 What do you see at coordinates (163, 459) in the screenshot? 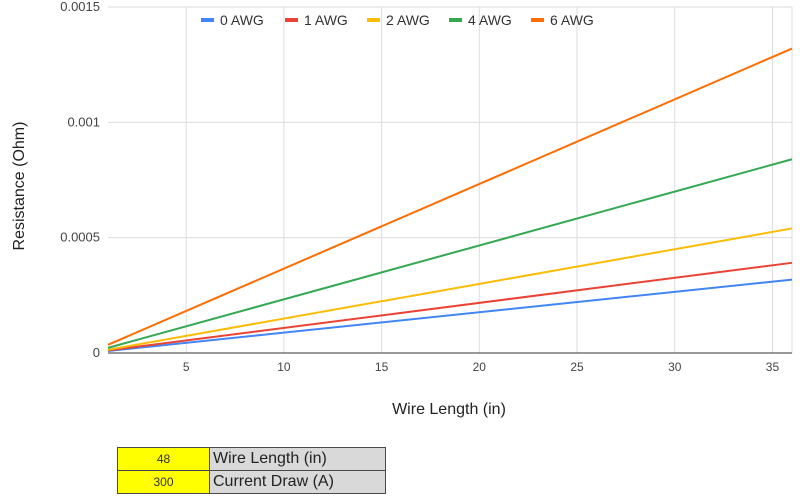
I see `wire-length-input: 48` at bounding box center [163, 459].